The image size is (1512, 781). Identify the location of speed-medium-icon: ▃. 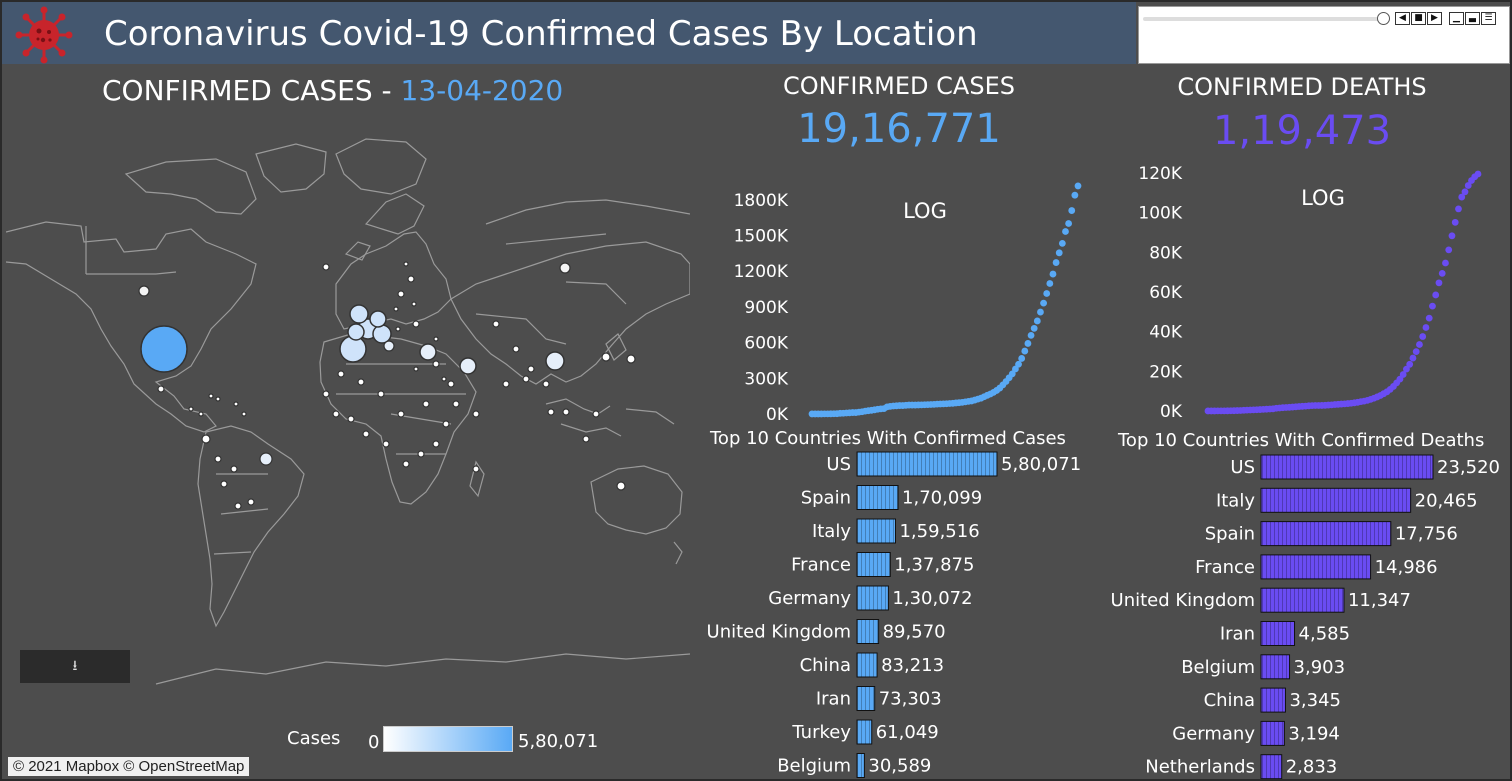
(1472, 18).